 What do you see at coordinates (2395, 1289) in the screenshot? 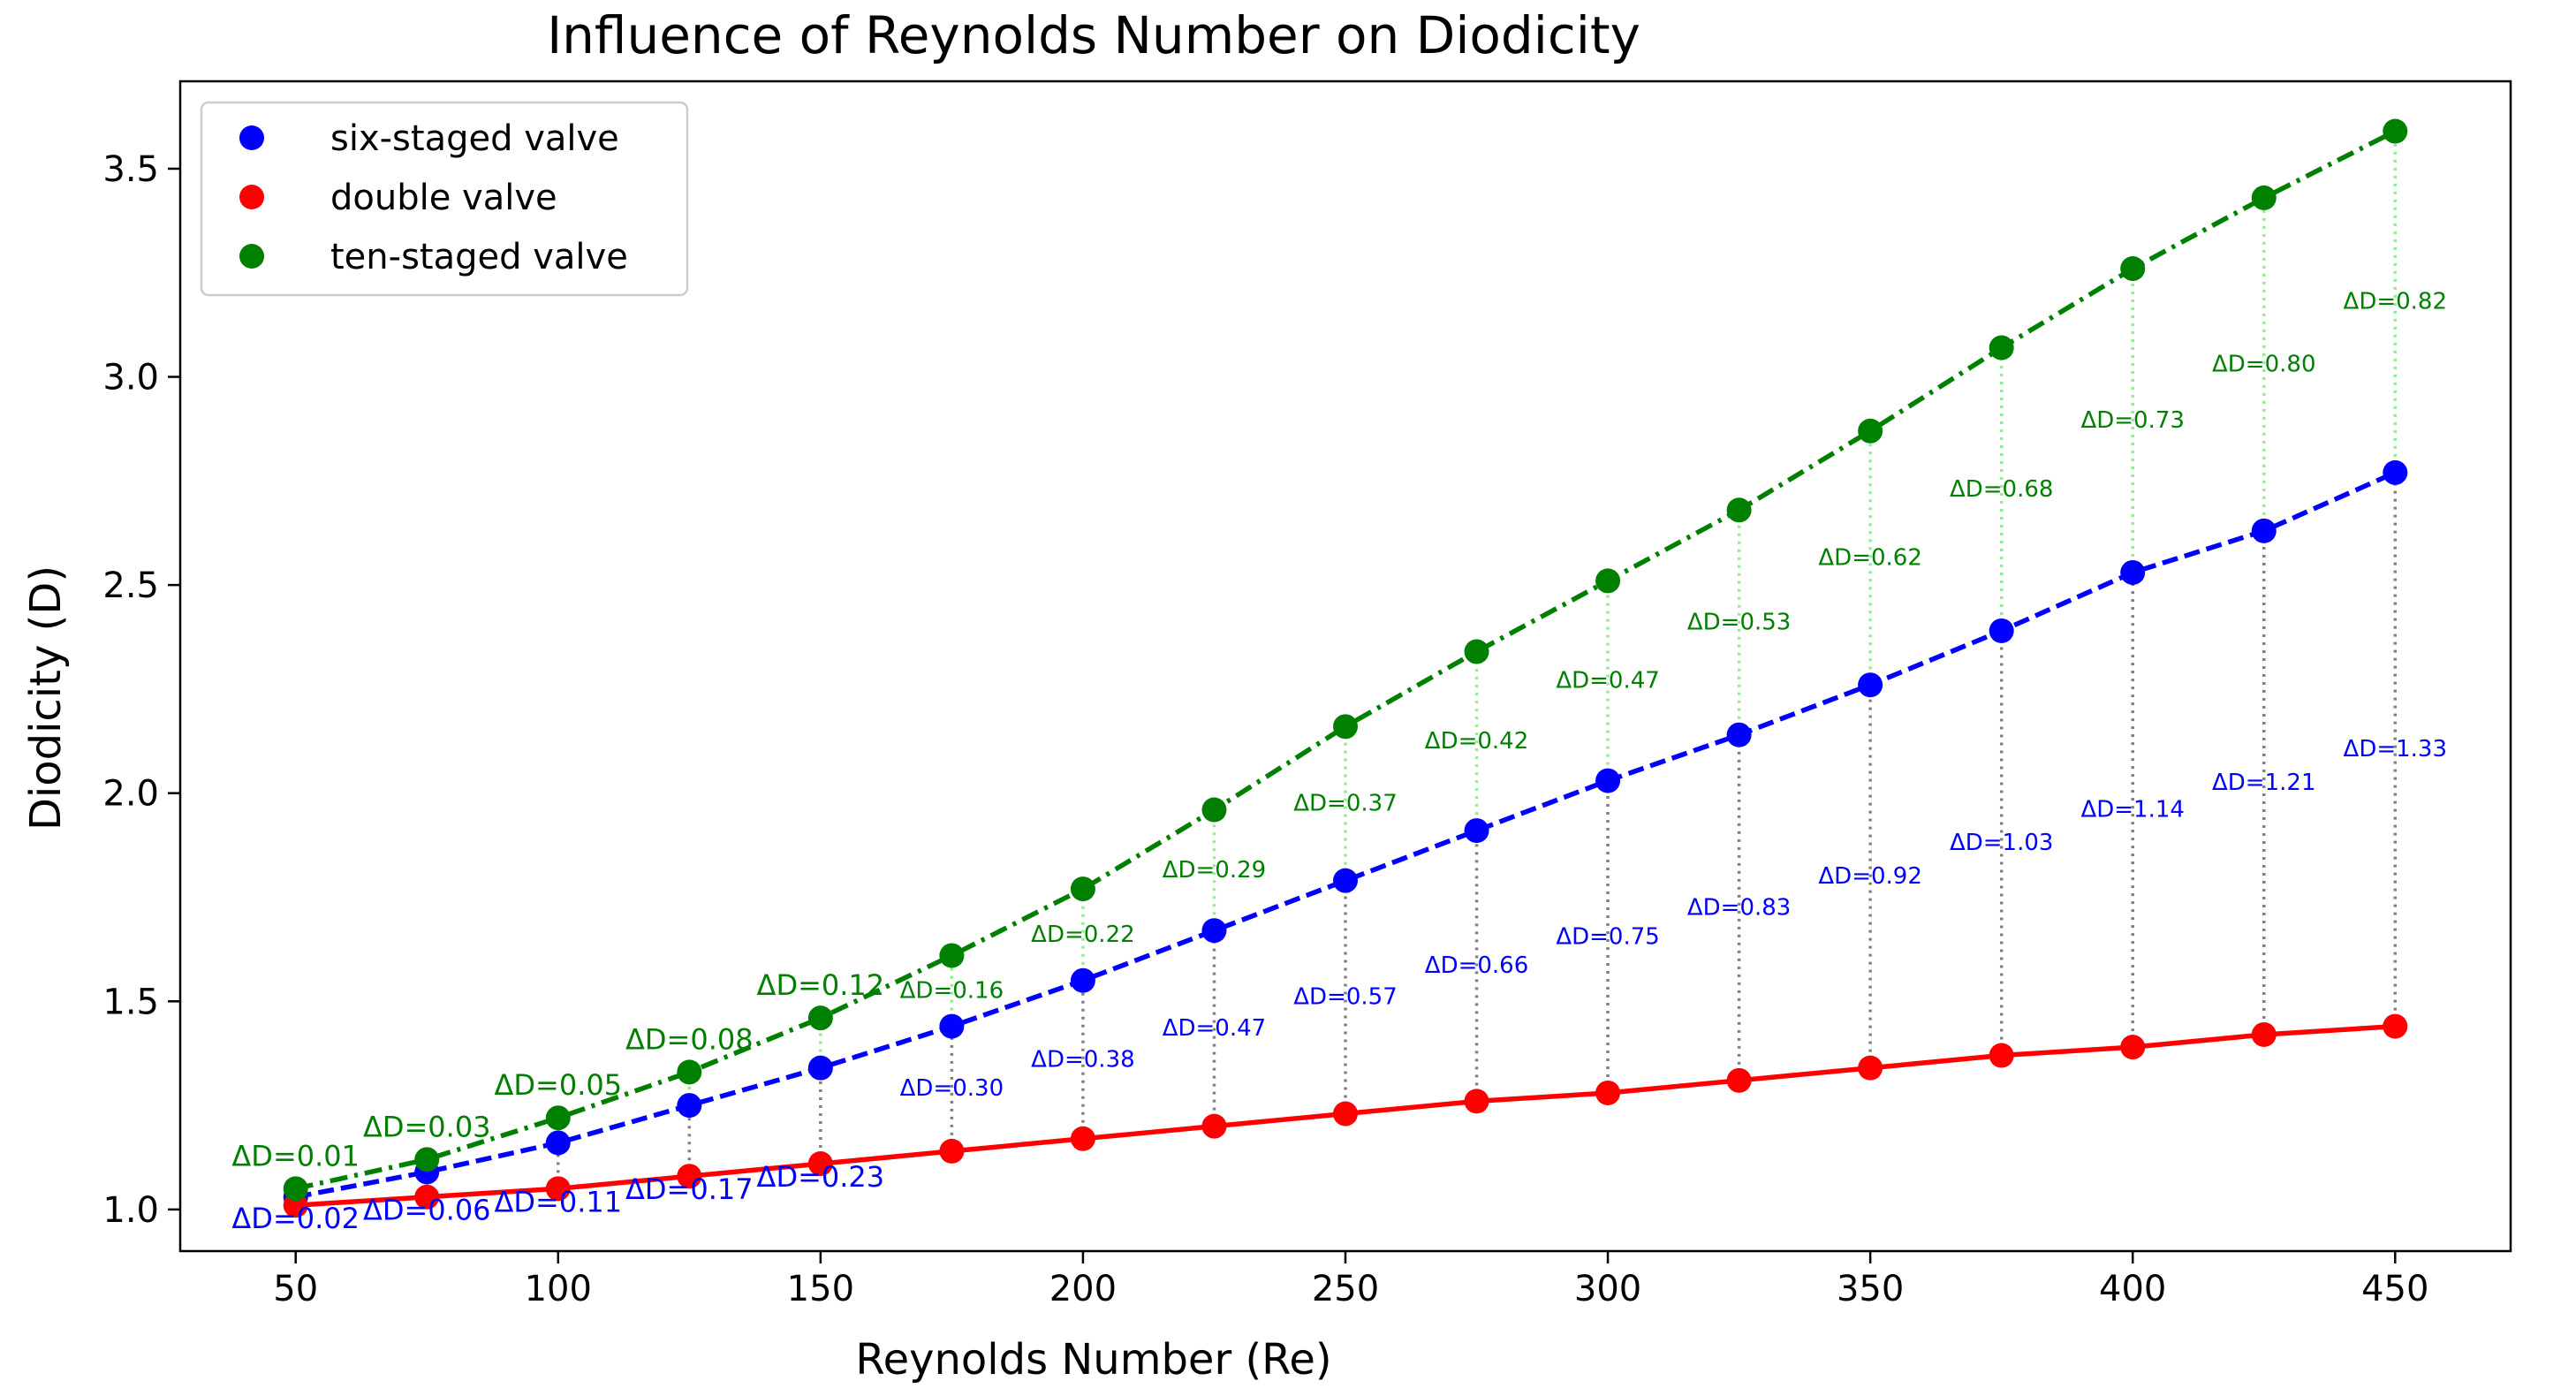
I see `x-tick-label: 450` at bounding box center [2395, 1289].